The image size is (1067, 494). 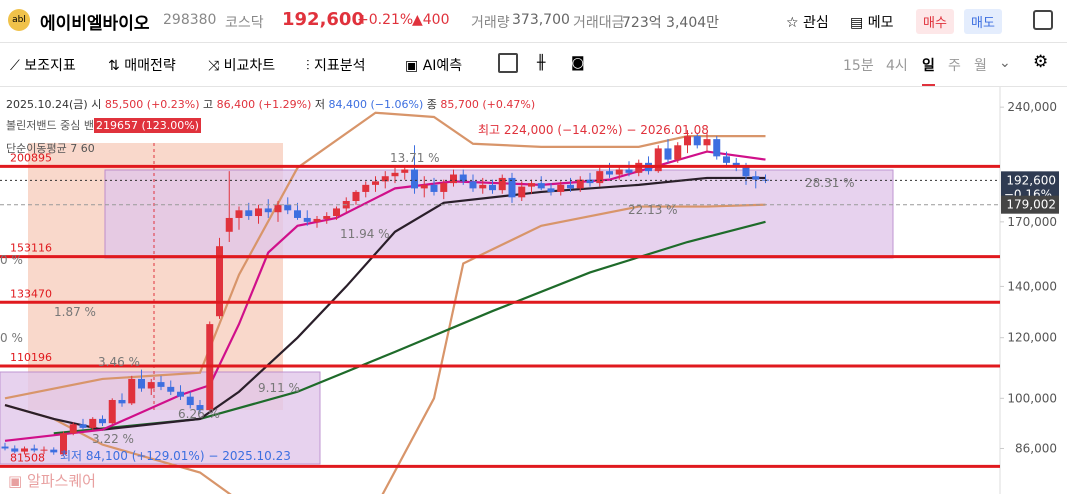 What do you see at coordinates (1032, 398) in the screenshot?
I see `y-tick-label: 100,000` at bounding box center [1032, 398].